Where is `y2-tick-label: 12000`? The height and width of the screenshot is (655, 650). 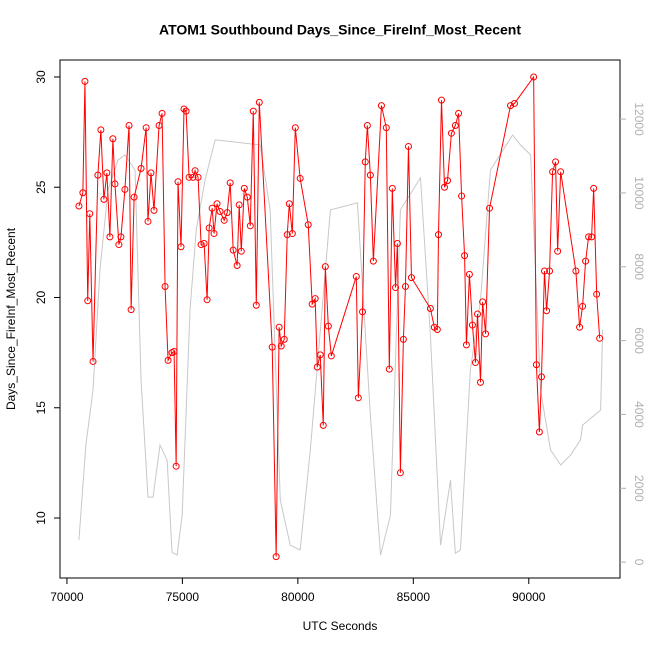
y2-tick-label: 12000 is located at coordinates (639, 119).